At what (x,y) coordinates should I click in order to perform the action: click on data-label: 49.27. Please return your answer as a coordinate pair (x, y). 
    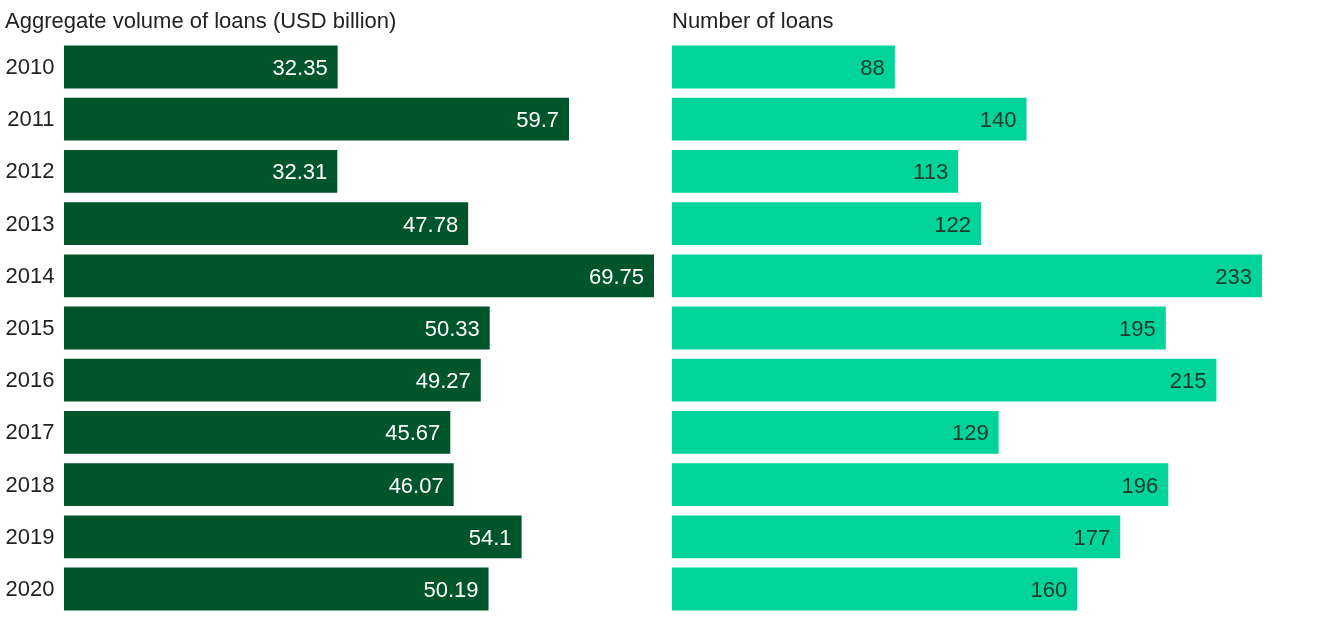
    Looking at the image, I should click on (443, 381).